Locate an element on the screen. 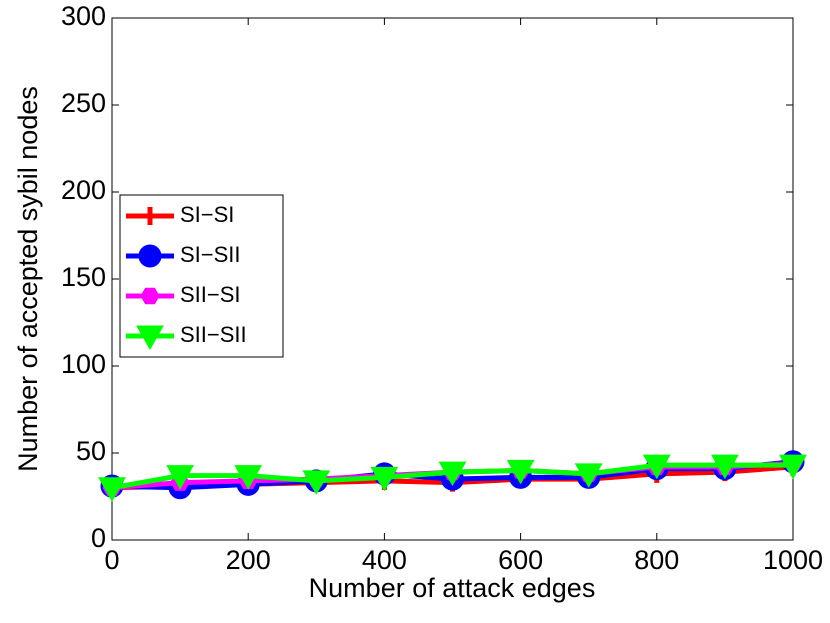  y-tick-label: 0 is located at coordinates (98, 538).